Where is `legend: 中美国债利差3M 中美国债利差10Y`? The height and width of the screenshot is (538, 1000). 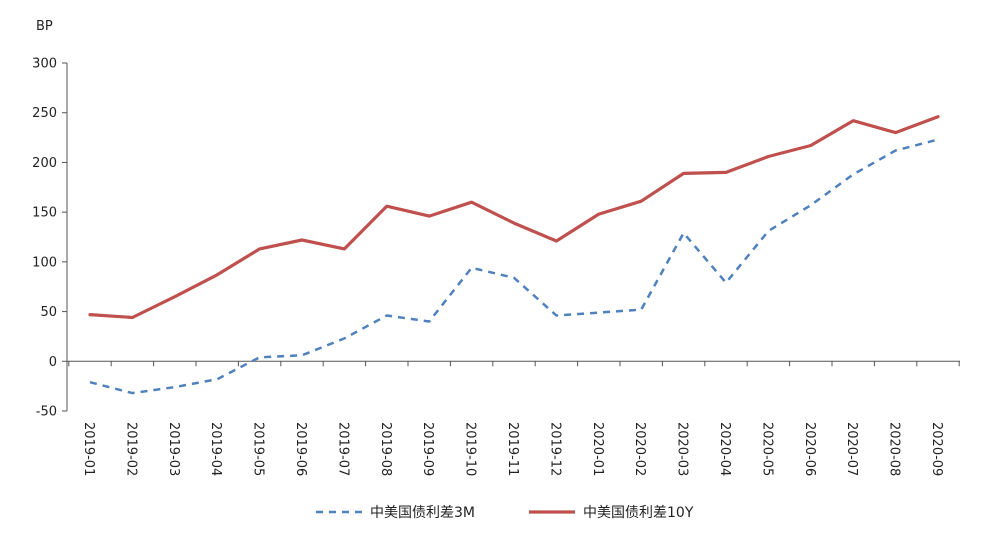 legend: 中美国债利差3M 中美国债利差10Y is located at coordinates (505, 513).